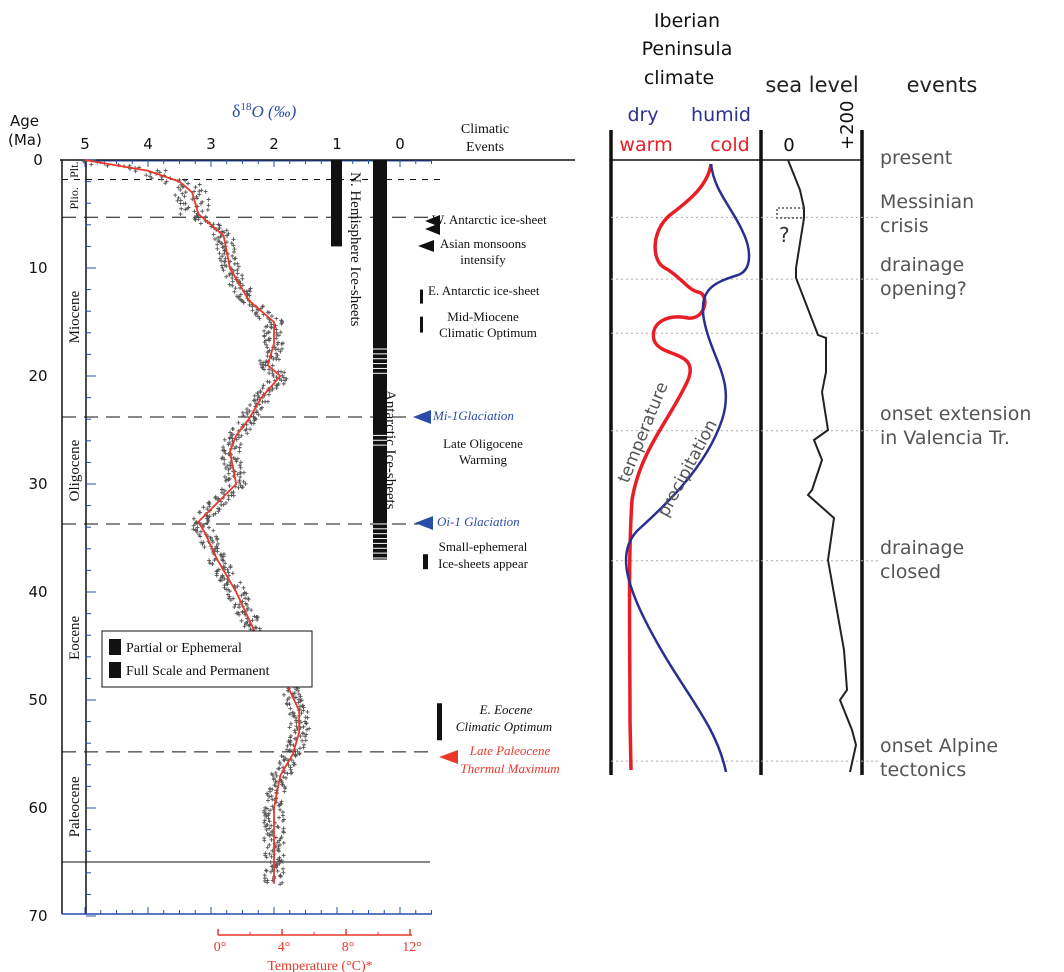  Describe the element at coordinates (75, 806) in the screenshot. I see `epoch-label: Paleocene` at that location.